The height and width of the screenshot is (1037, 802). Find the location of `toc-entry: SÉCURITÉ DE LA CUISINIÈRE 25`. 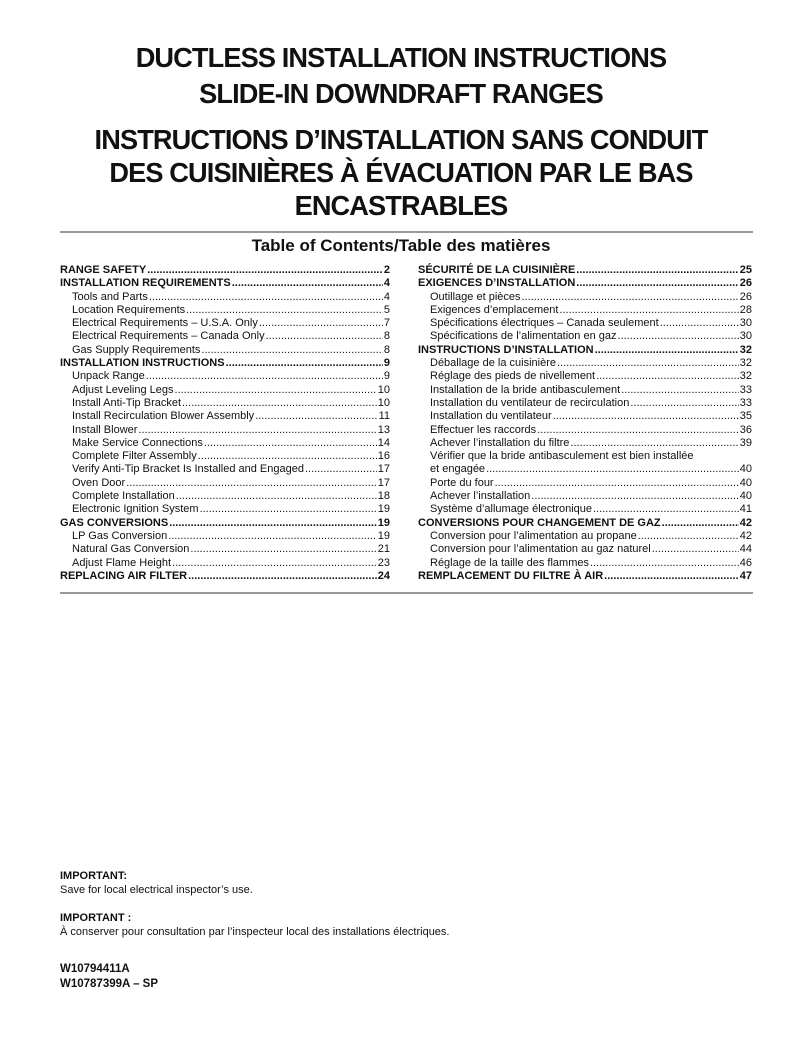

toc-entry: SÉCURITÉ DE LA CUISINIÈRE 25 is located at coordinates (585, 270).